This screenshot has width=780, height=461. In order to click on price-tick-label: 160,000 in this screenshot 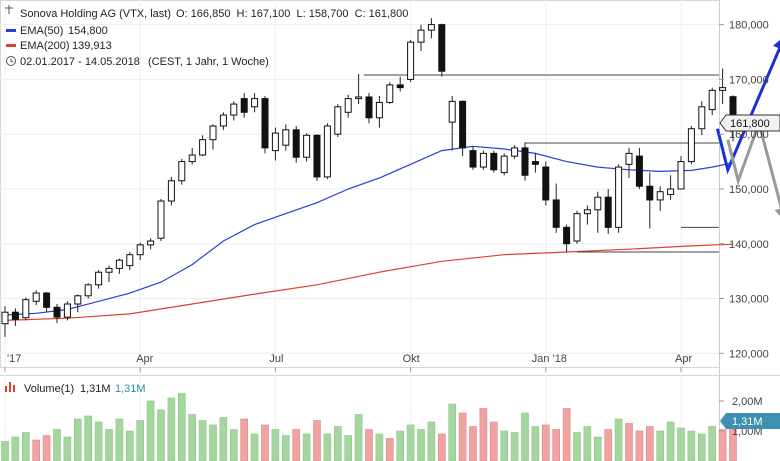, I will do `click(749, 135)`.